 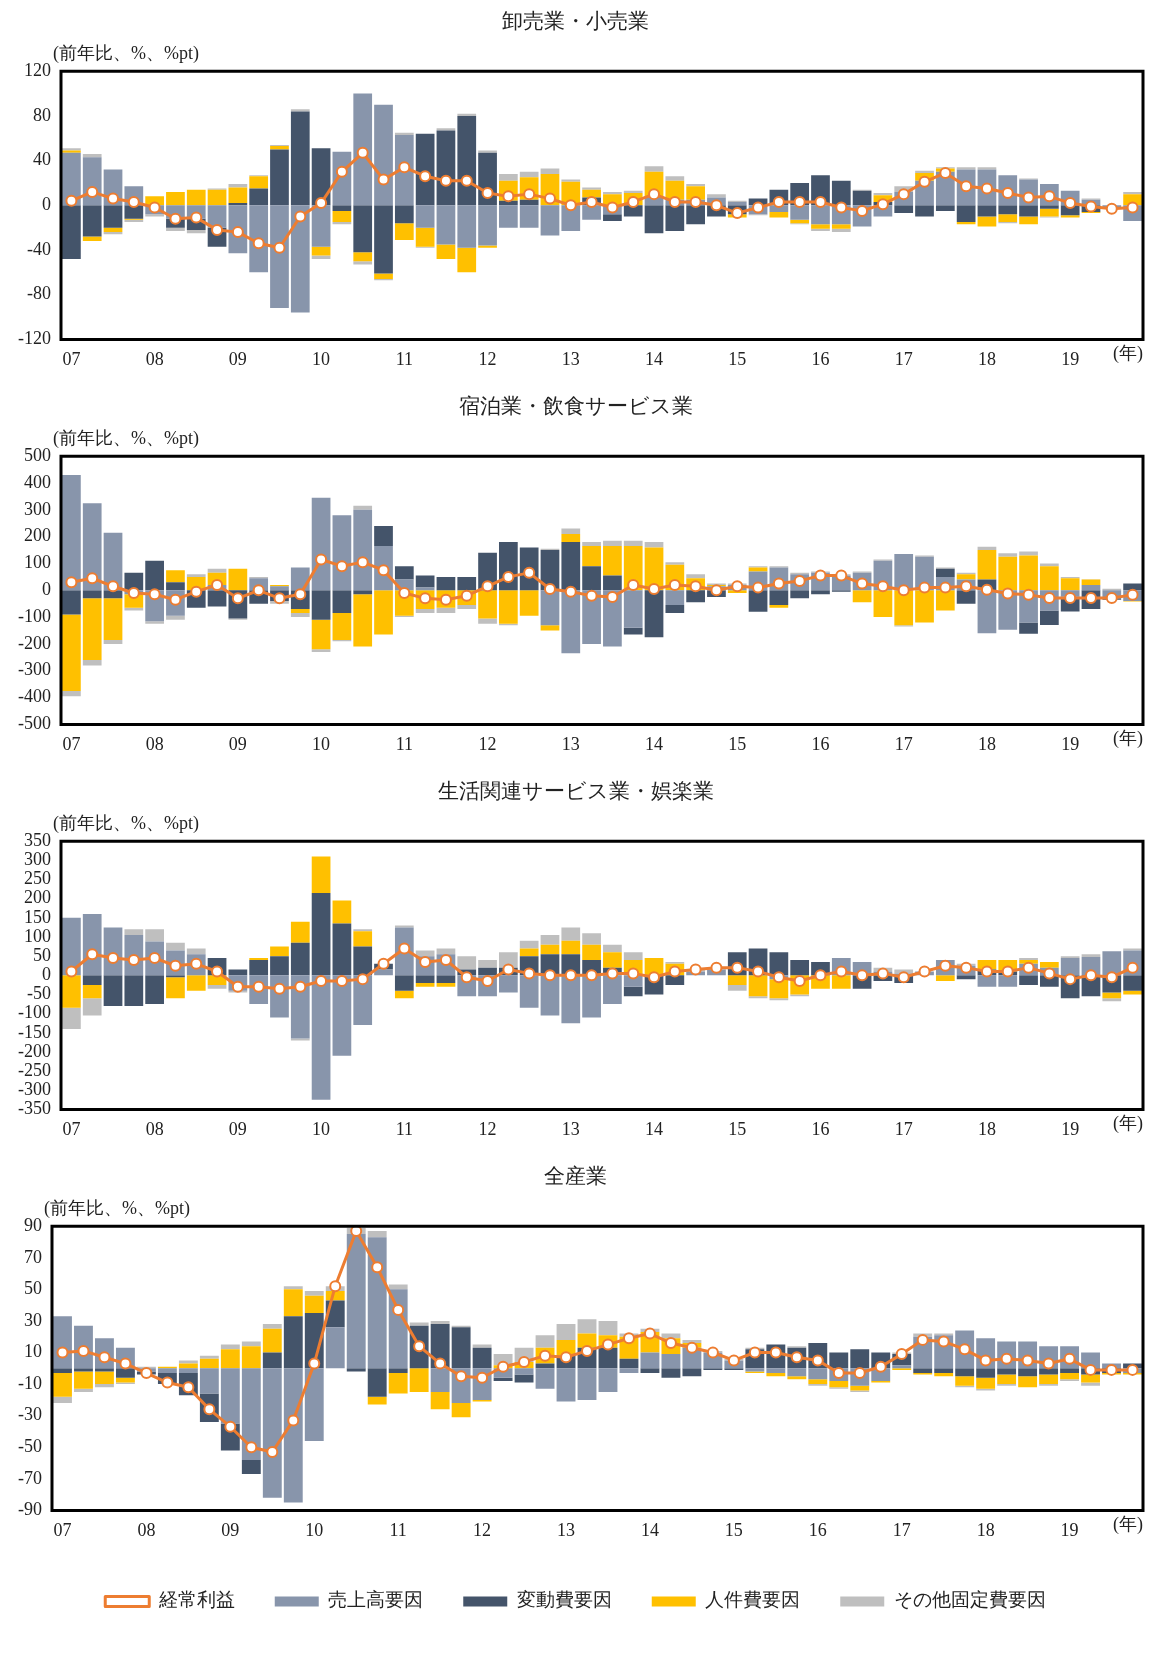 I want to click on y-tick-label: -120, so click(x=34, y=338).